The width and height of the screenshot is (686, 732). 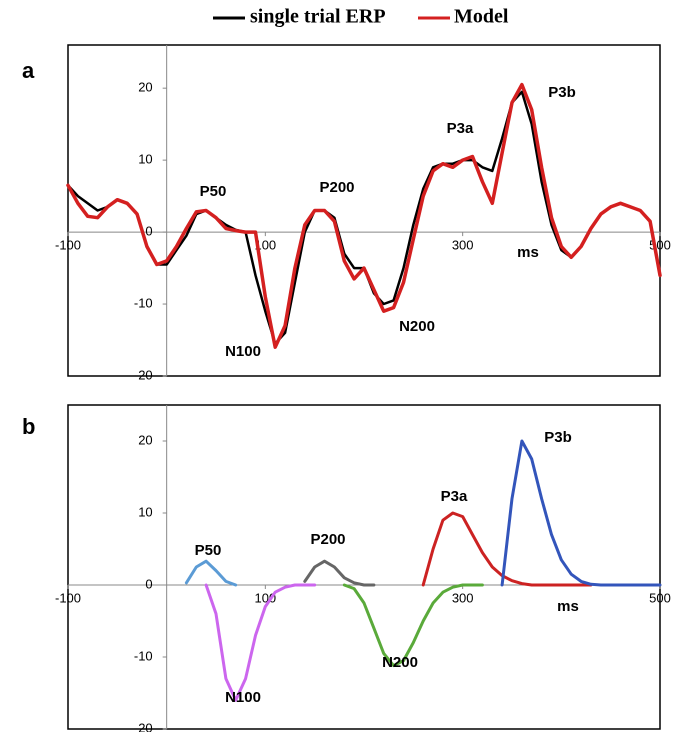 What do you see at coordinates (28, 426) in the screenshot?
I see `panel-label: b` at bounding box center [28, 426].